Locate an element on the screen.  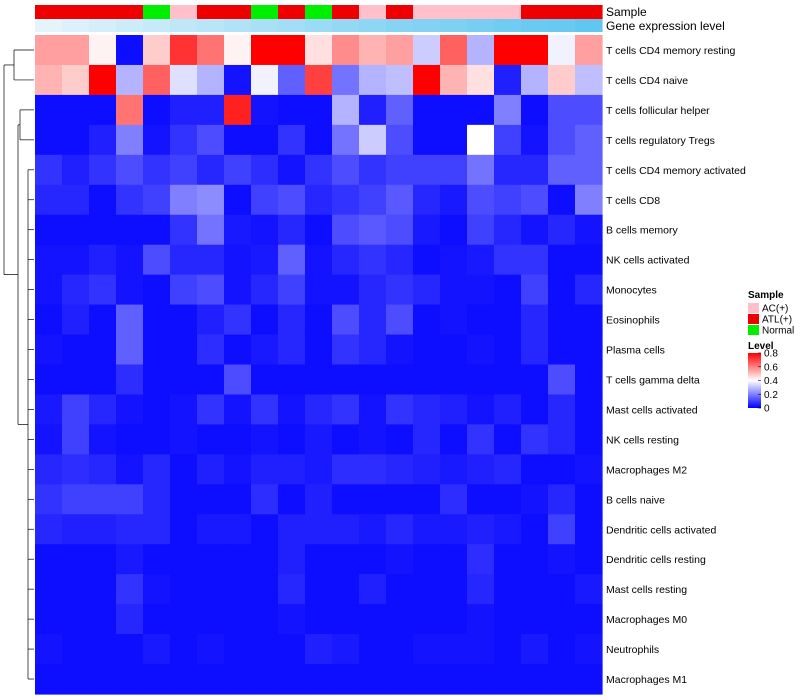
row-label: T cells CD4 memory activated is located at coordinates (676, 171).